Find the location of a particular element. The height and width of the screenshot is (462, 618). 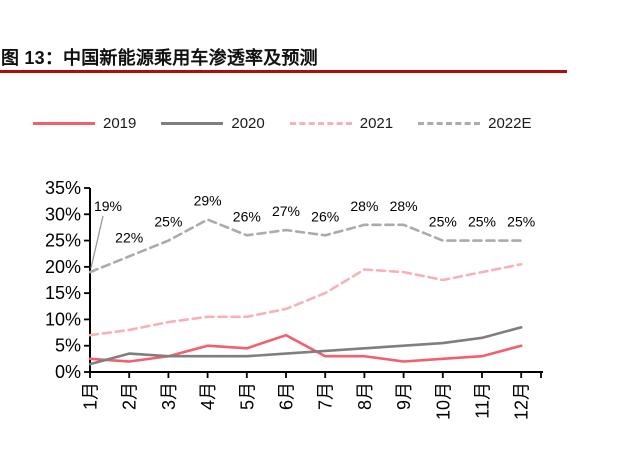

series-line-2020 is located at coordinates (305, 346).